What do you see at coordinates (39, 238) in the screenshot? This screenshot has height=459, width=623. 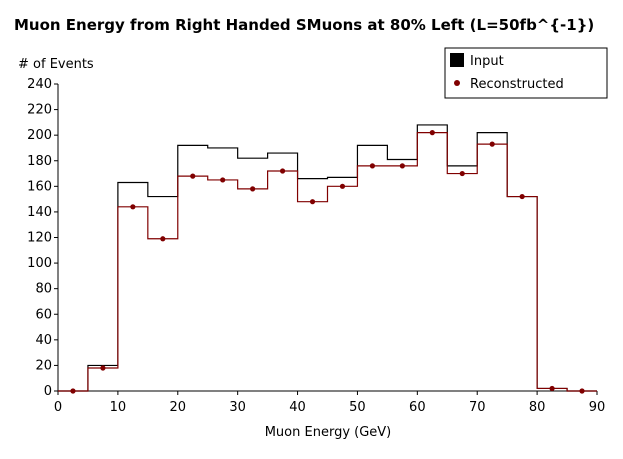 I see `y-tick-label-120: 120` at bounding box center [39, 238].